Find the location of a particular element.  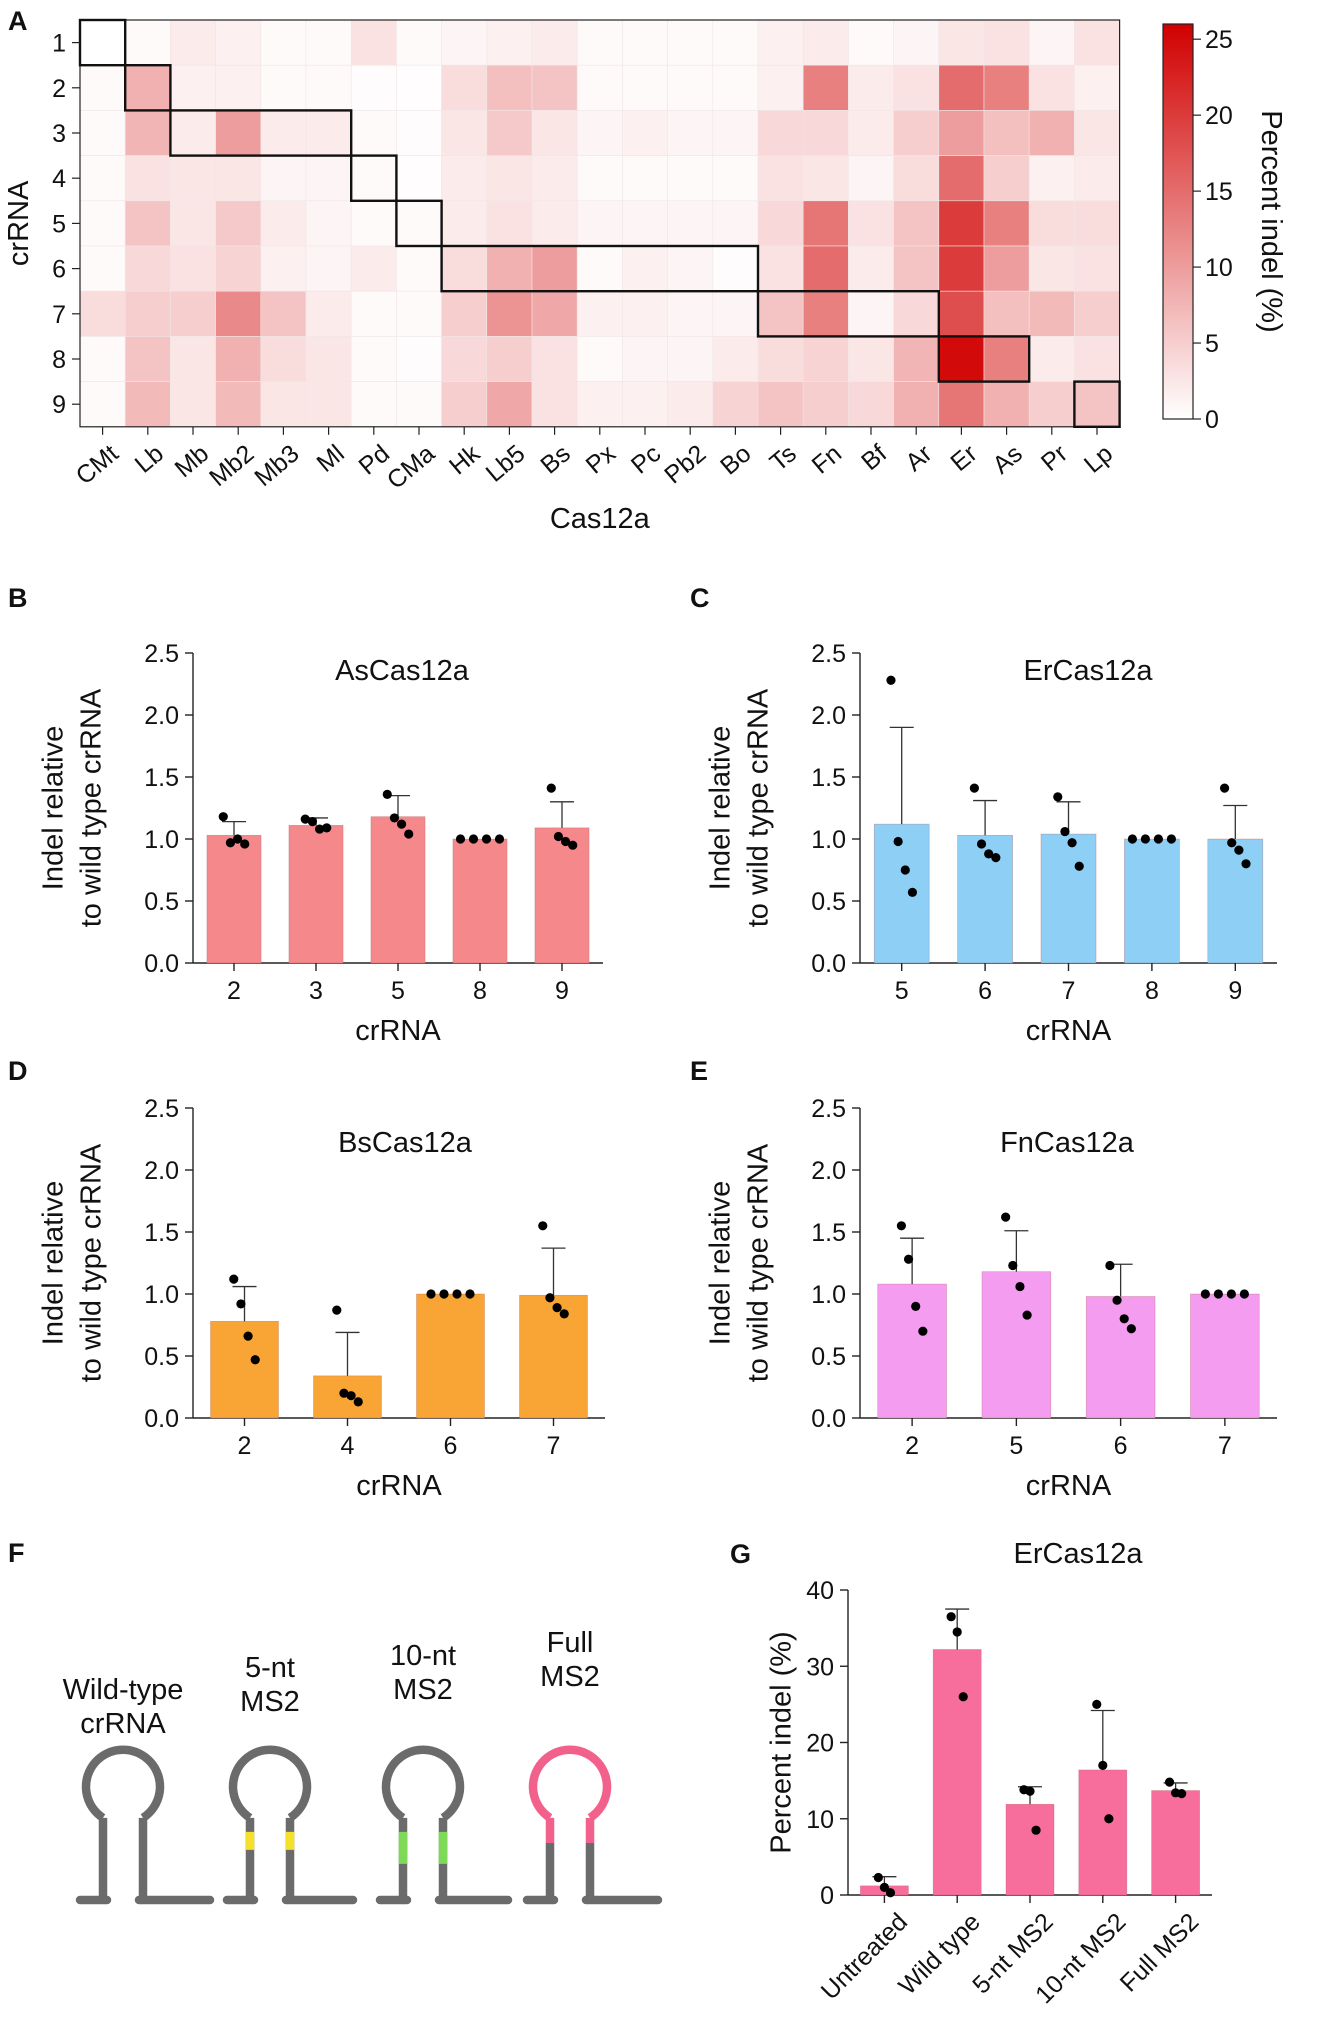

panel-label-a: A is located at coordinates (18, 21).